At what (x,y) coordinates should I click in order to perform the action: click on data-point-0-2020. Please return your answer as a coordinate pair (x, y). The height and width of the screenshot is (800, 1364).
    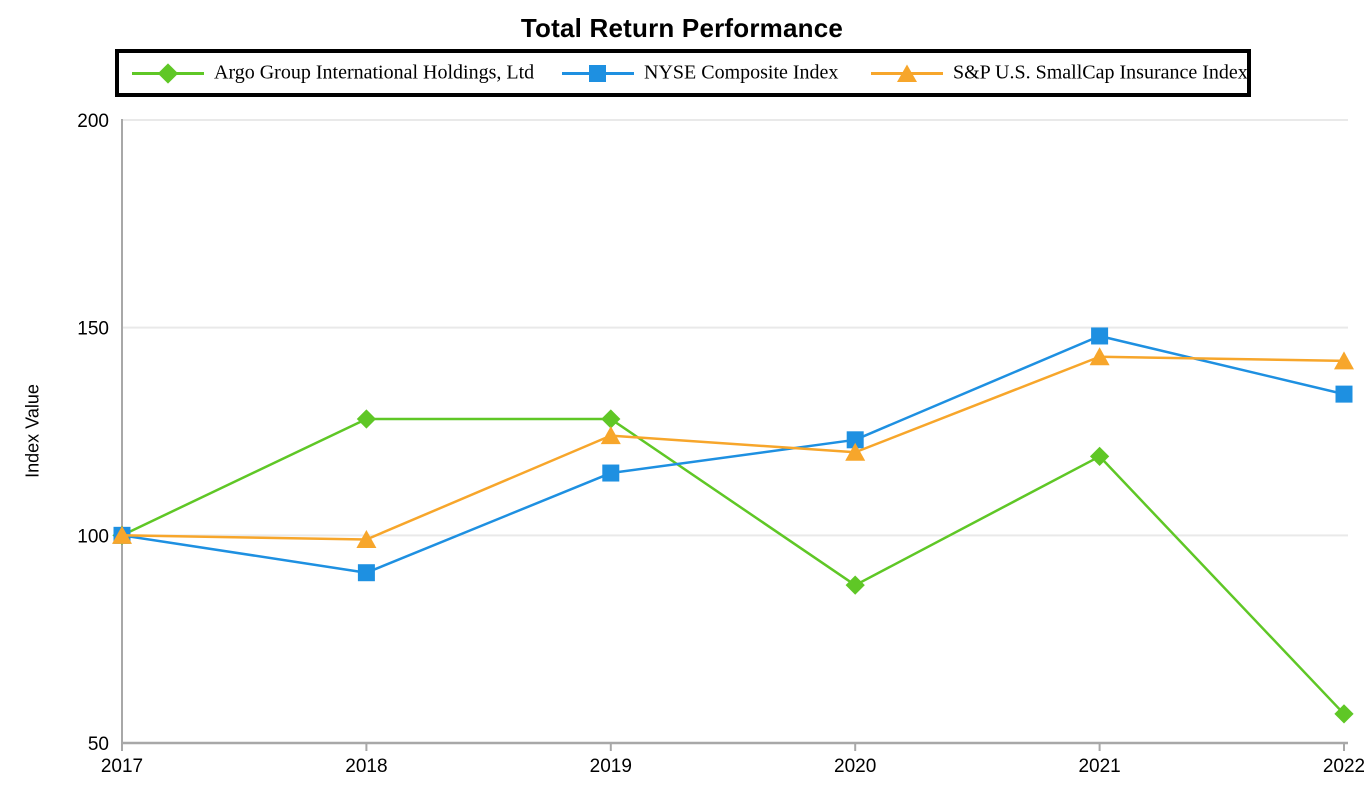
    Looking at the image, I should click on (855, 585).